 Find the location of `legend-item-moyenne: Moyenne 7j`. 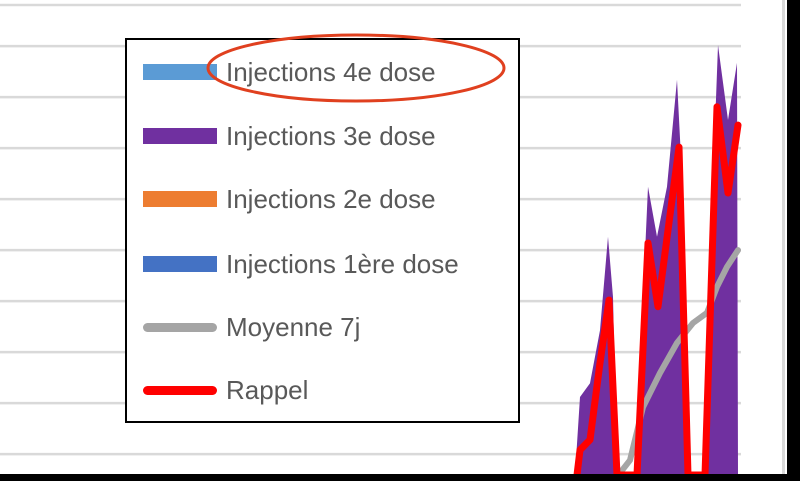

legend-item-moyenne: Moyenne 7j is located at coordinates (251, 327).